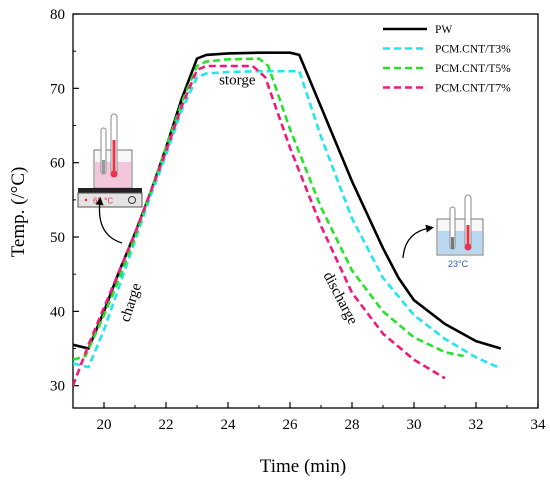 The height and width of the screenshot is (485, 550). Describe the element at coordinates (57, 164) in the screenshot. I see `y-tick-label: 60` at that location.